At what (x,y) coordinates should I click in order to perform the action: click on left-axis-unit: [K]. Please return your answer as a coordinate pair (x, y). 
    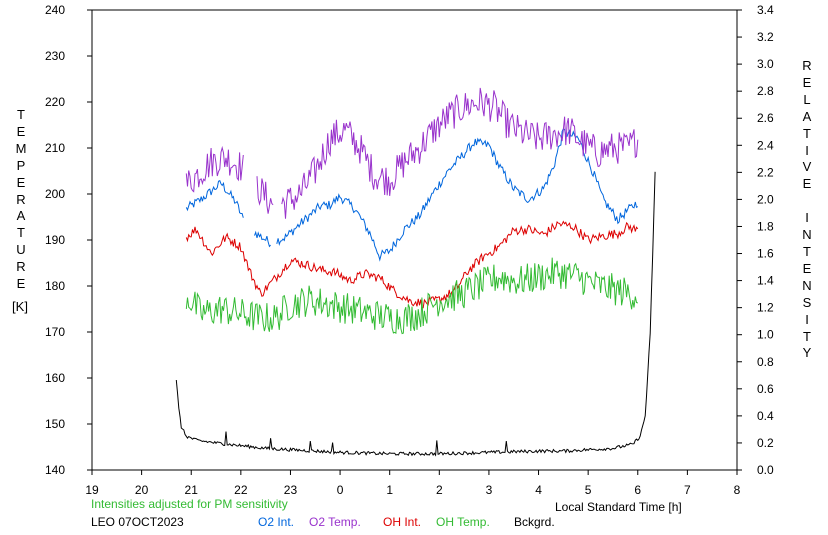
    Looking at the image, I should click on (20, 306).